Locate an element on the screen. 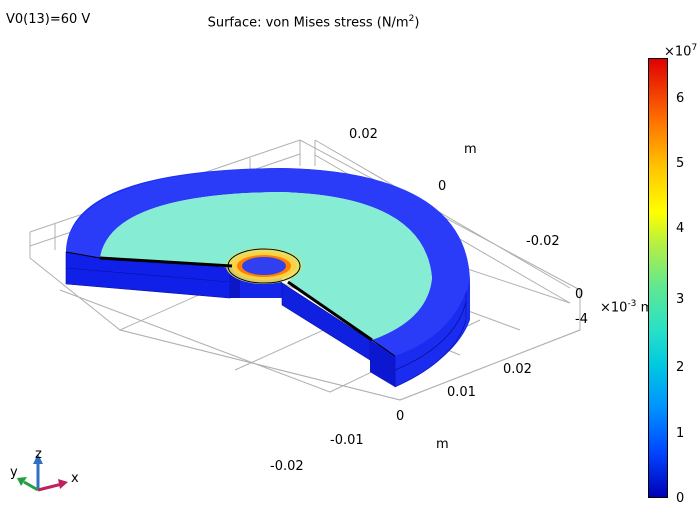 The width and height of the screenshot is (699, 507). colorbar-tick: 2 is located at coordinates (680, 367).